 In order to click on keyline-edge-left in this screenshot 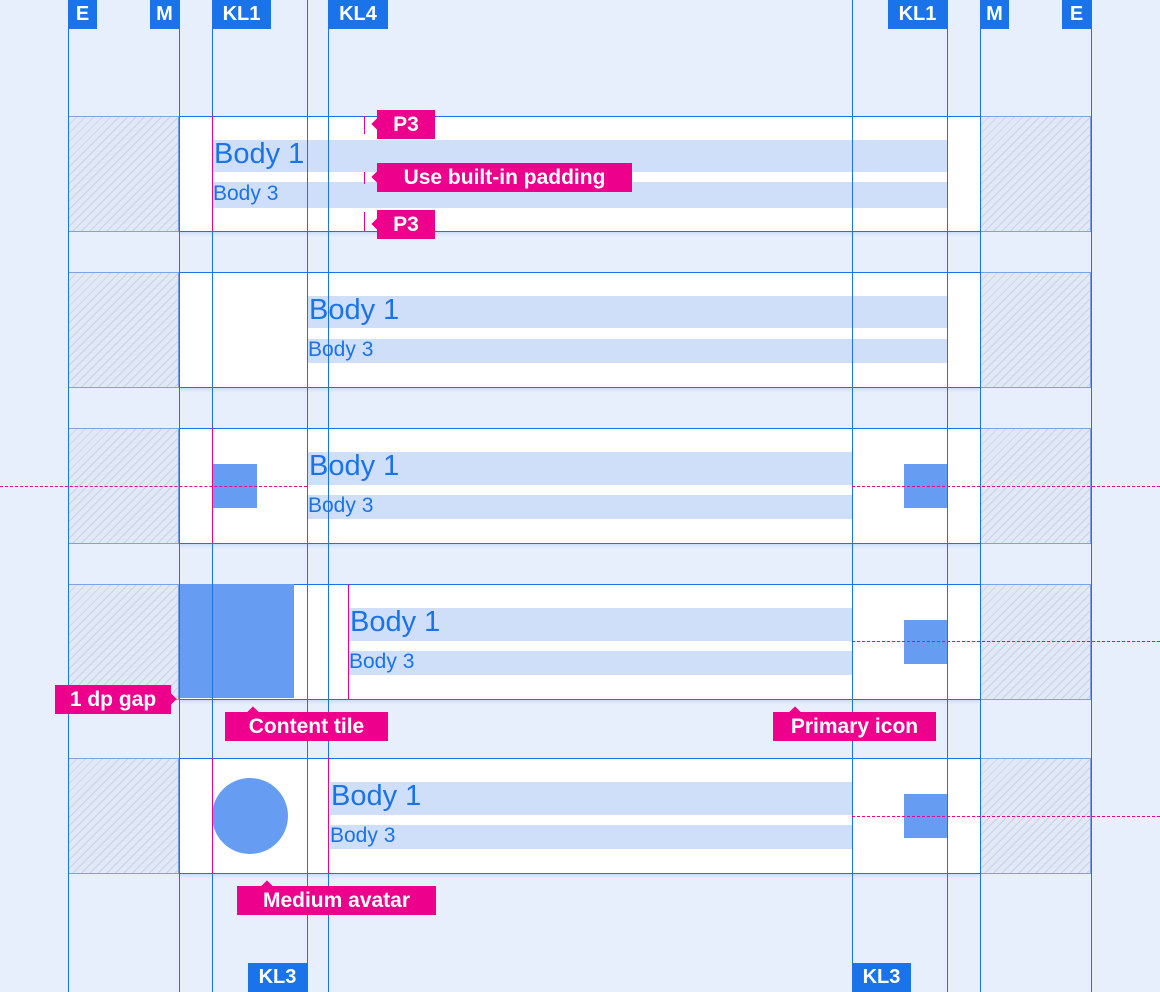, I will do `click(68, 496)`.